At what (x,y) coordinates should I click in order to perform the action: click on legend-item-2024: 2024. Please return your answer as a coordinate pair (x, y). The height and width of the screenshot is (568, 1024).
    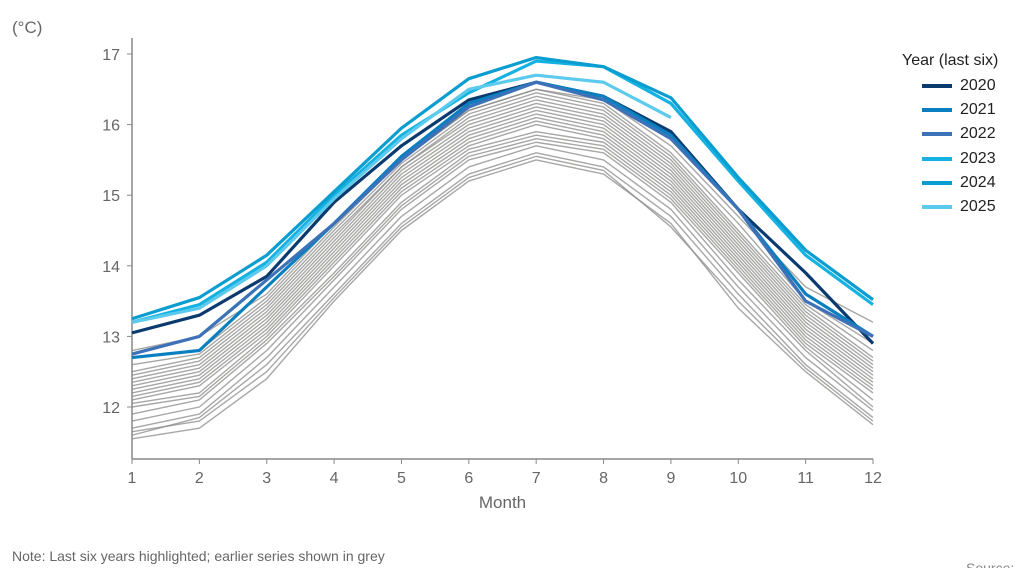
    Looking at the image, I should click on (950, 183).